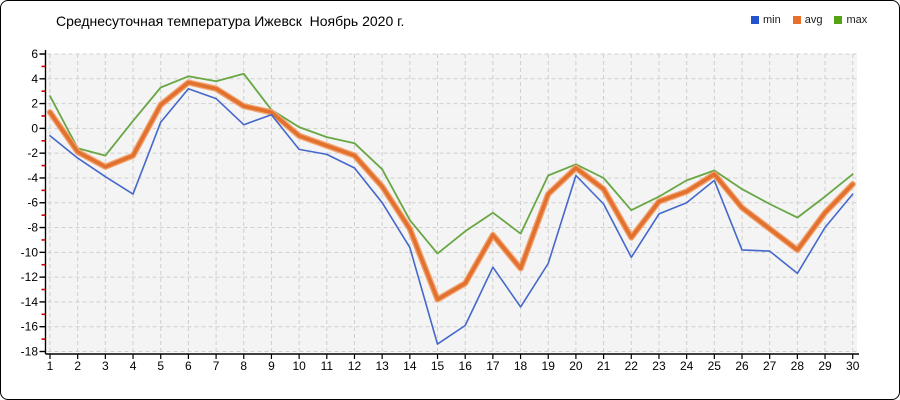 This screenshot has height=400, width=900. What do you see at coordinates (355, 366) in the screenshot?
I see `x-tick-label: 12` at bounding box center [355, 366].